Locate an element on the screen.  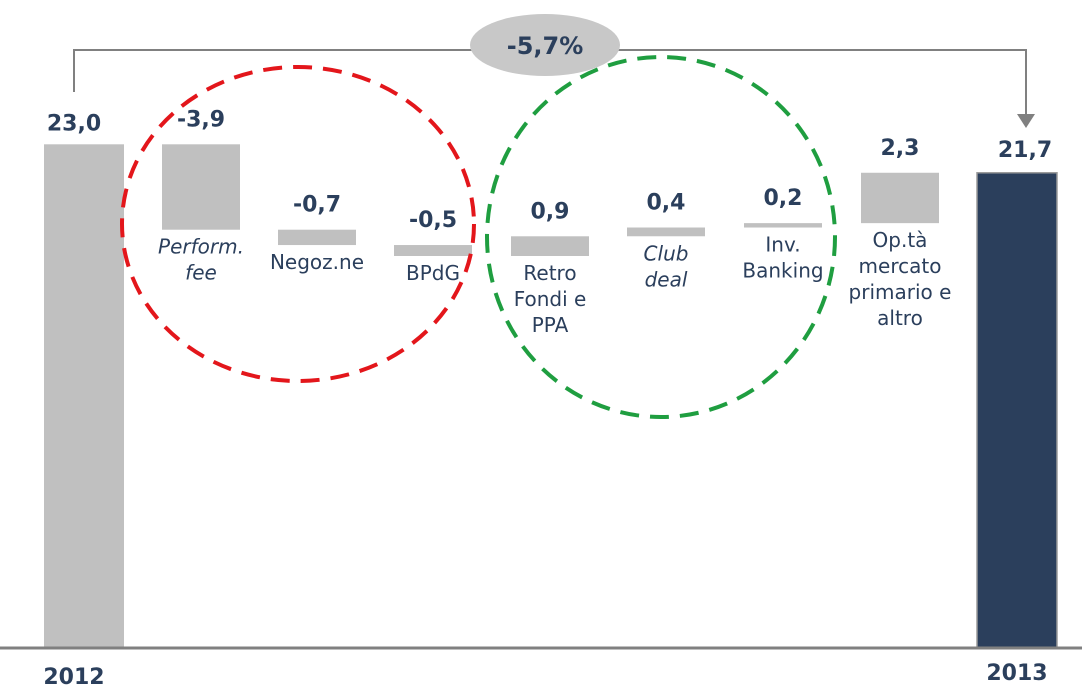
category-label-step-7-line-4: altro is located at coordinates (900, 318).